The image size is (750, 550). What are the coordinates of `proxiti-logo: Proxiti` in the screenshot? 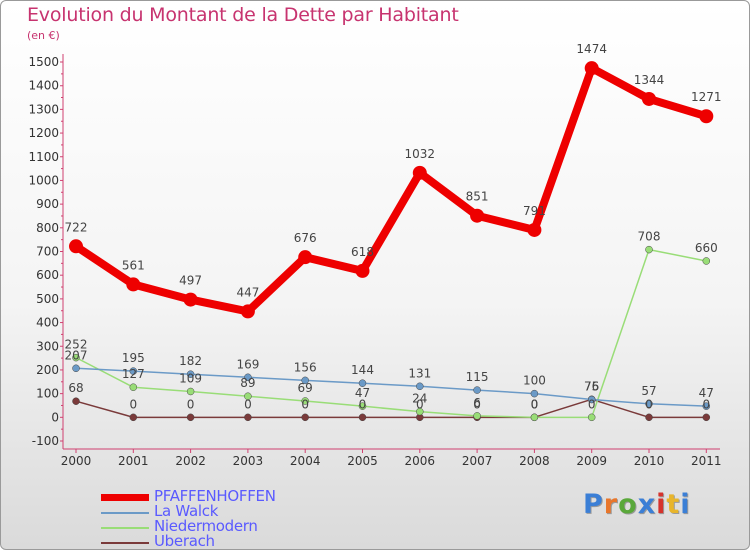 It's located at (637, 504).